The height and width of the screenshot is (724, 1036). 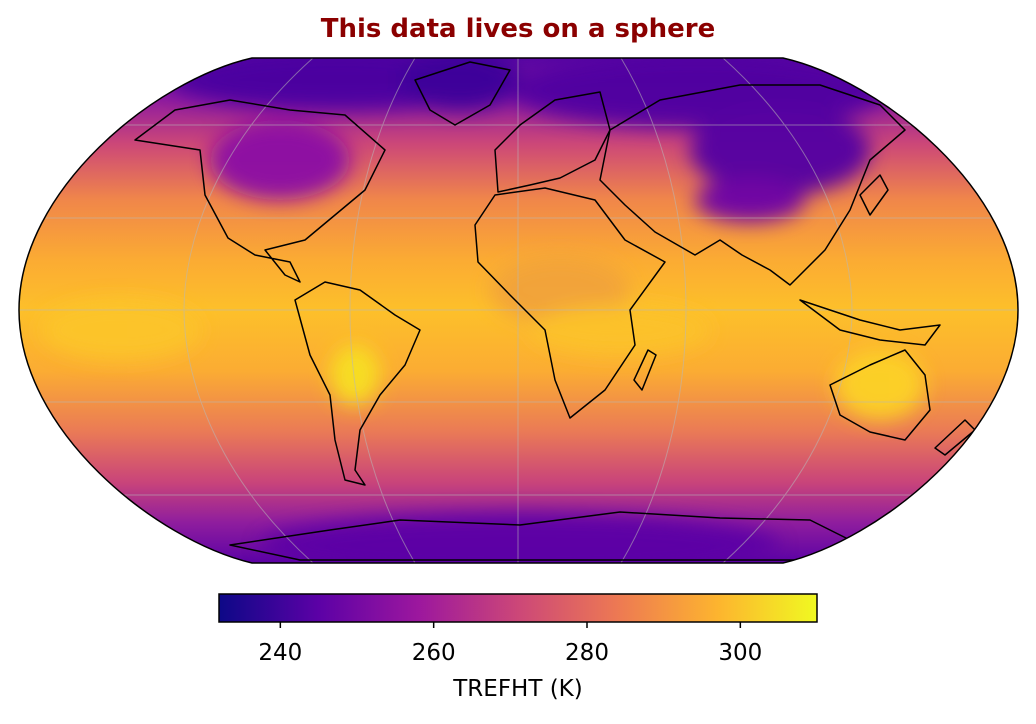 What do you see at coordinates (280, 653) in the screenshot?
I see `colorbar-tick-label: 240` at bounding box center [280, 653].